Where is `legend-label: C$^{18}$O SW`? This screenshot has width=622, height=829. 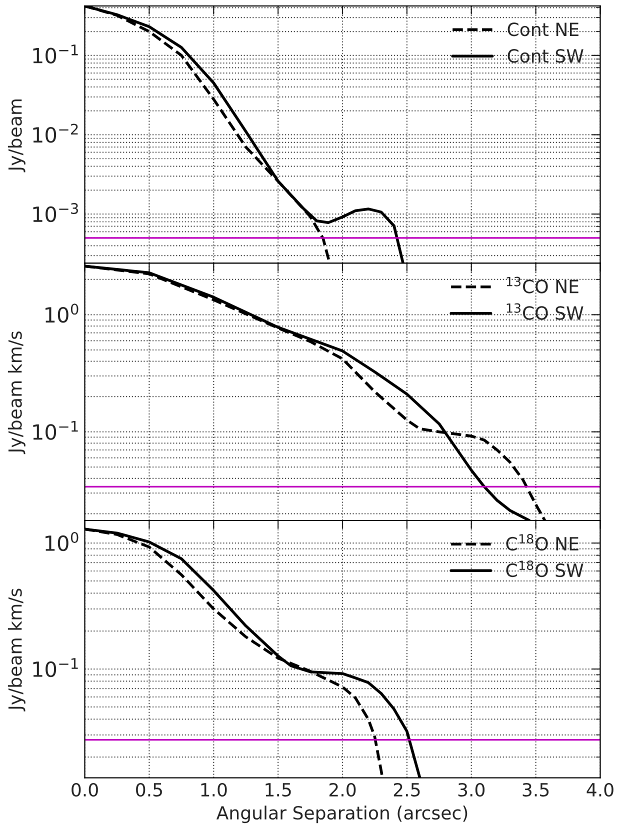
legend-label: C$^{18}$O SW is located at coordinates (545, 569).